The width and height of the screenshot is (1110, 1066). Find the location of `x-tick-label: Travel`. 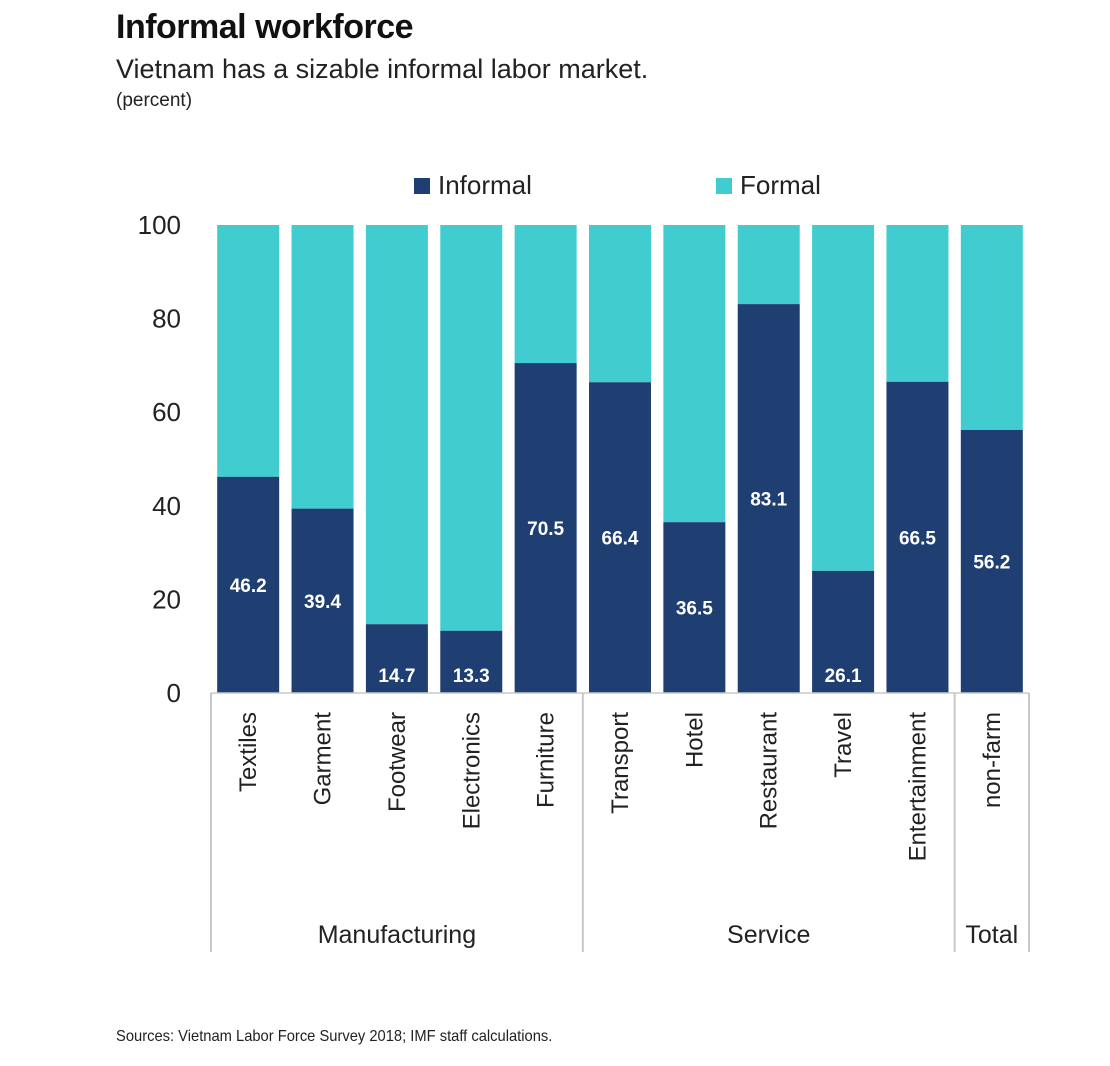

x-tick-label: Travel is located at coordinates (843, 745).